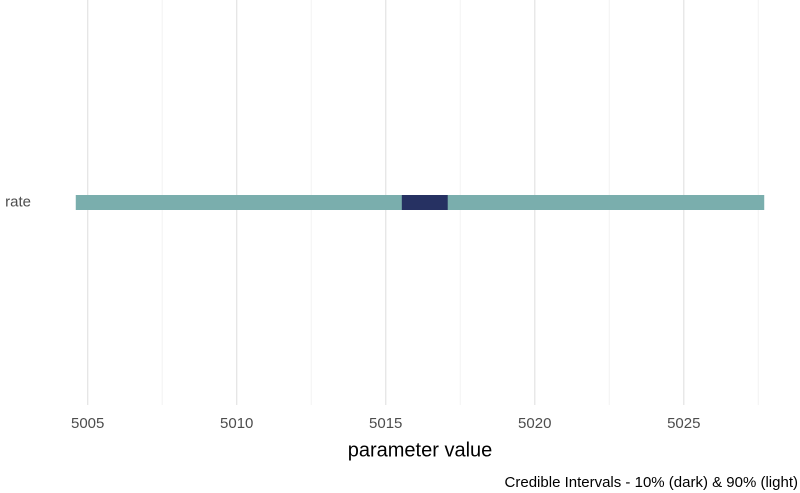 This screenshot has width=800, height=493. I want to click on y-tick-label: rate, so click(18, 201).